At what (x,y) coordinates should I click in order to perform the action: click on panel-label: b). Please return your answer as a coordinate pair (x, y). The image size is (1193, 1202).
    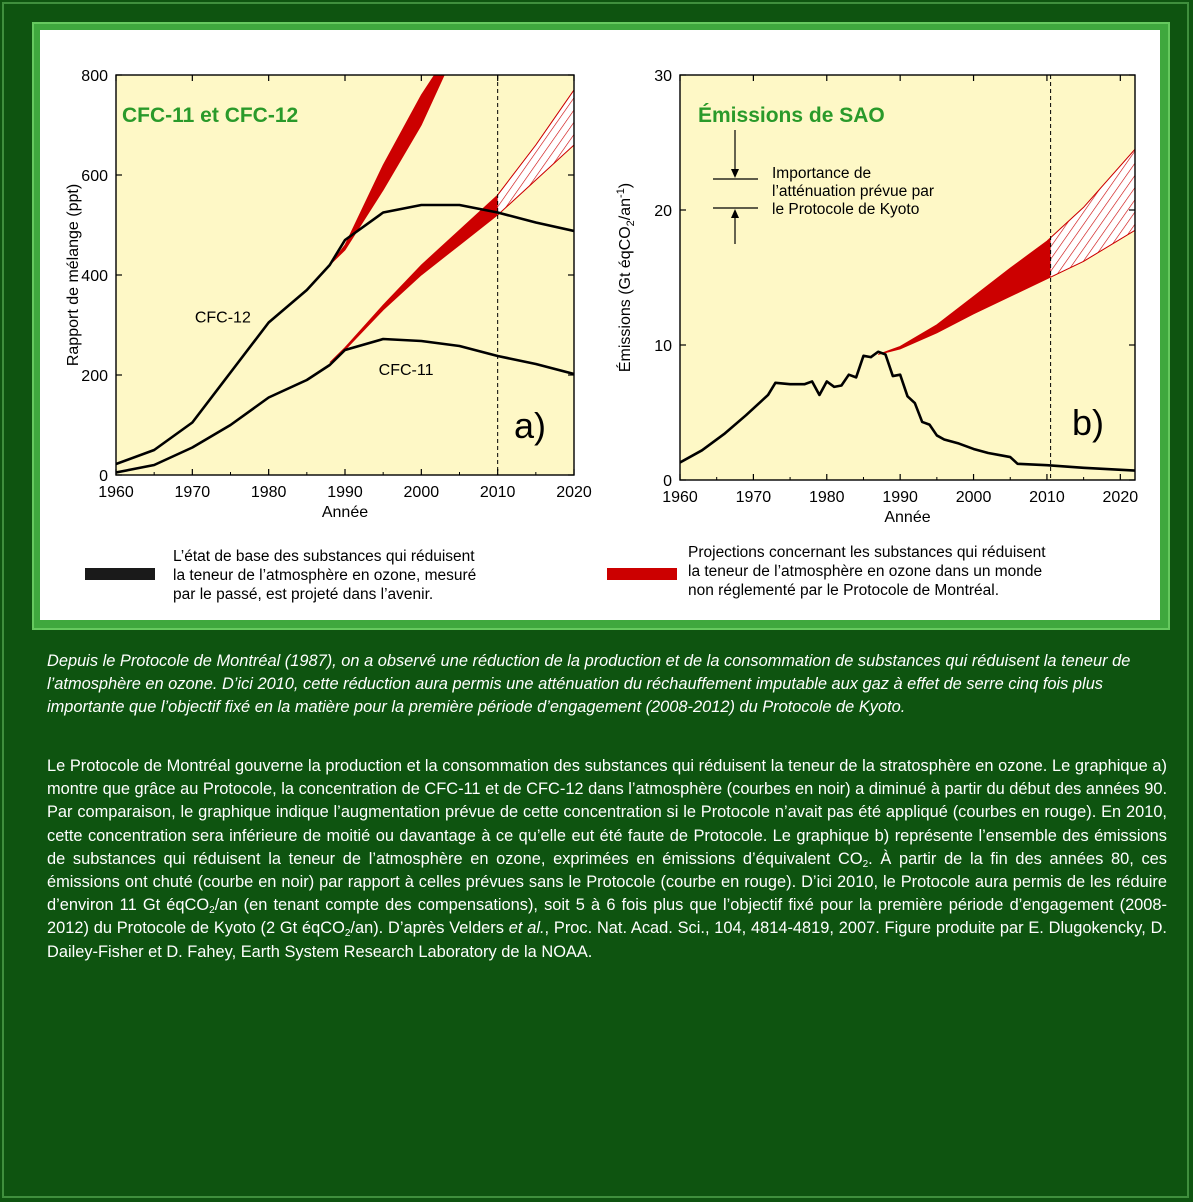
    Looking at the image, I should click on (1088, 422).